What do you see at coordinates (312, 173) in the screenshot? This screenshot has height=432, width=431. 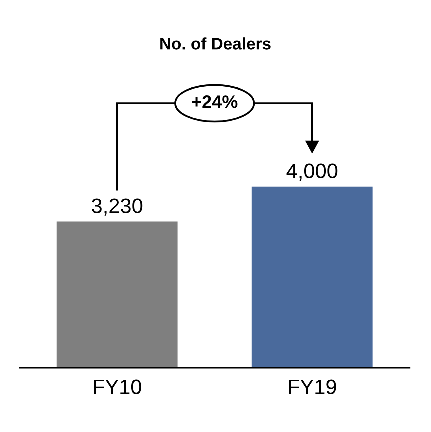 I see `data-label: 4,000` at bounding box center [312, 173].